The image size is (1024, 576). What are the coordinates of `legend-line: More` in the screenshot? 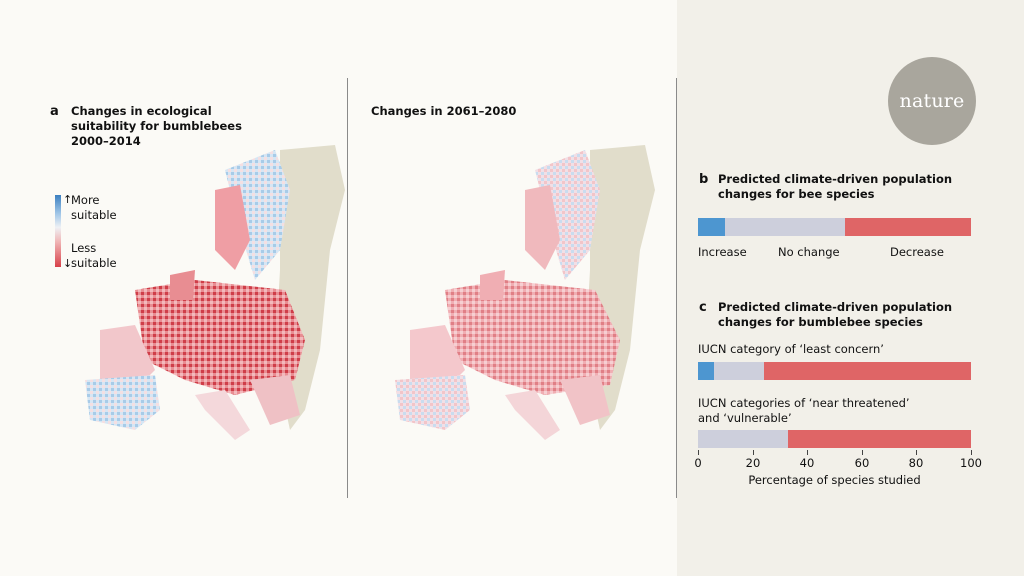 It's located at (85, 200).